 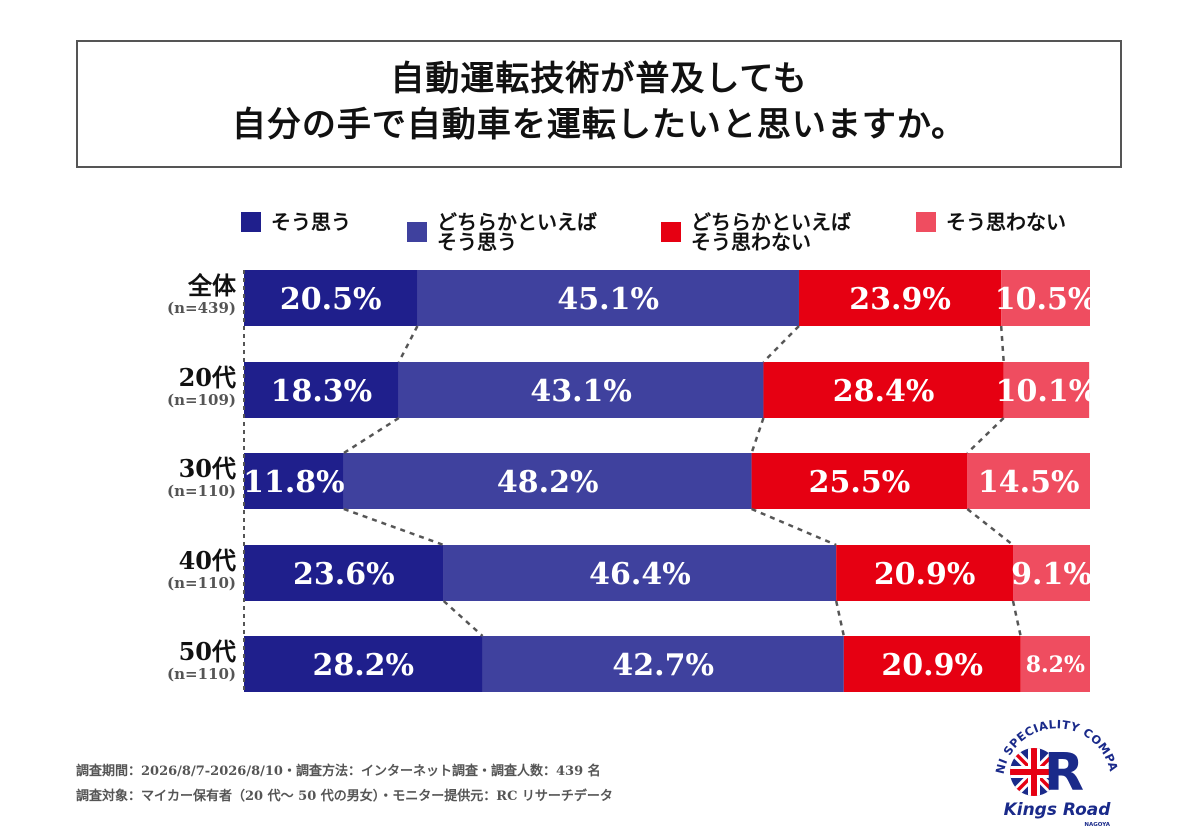 I want to click on data-label-all-strongly-disagree: 10.5%, so click(x=1046, y=299).